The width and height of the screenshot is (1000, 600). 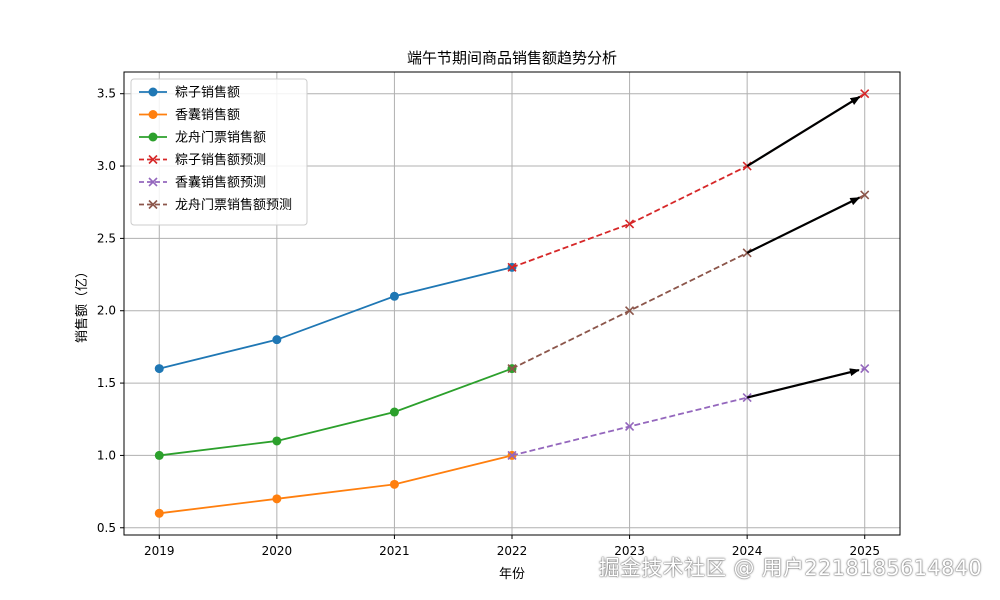 I want to click on legend-item: 香囊销售额预测, so click(x=202, y=183).